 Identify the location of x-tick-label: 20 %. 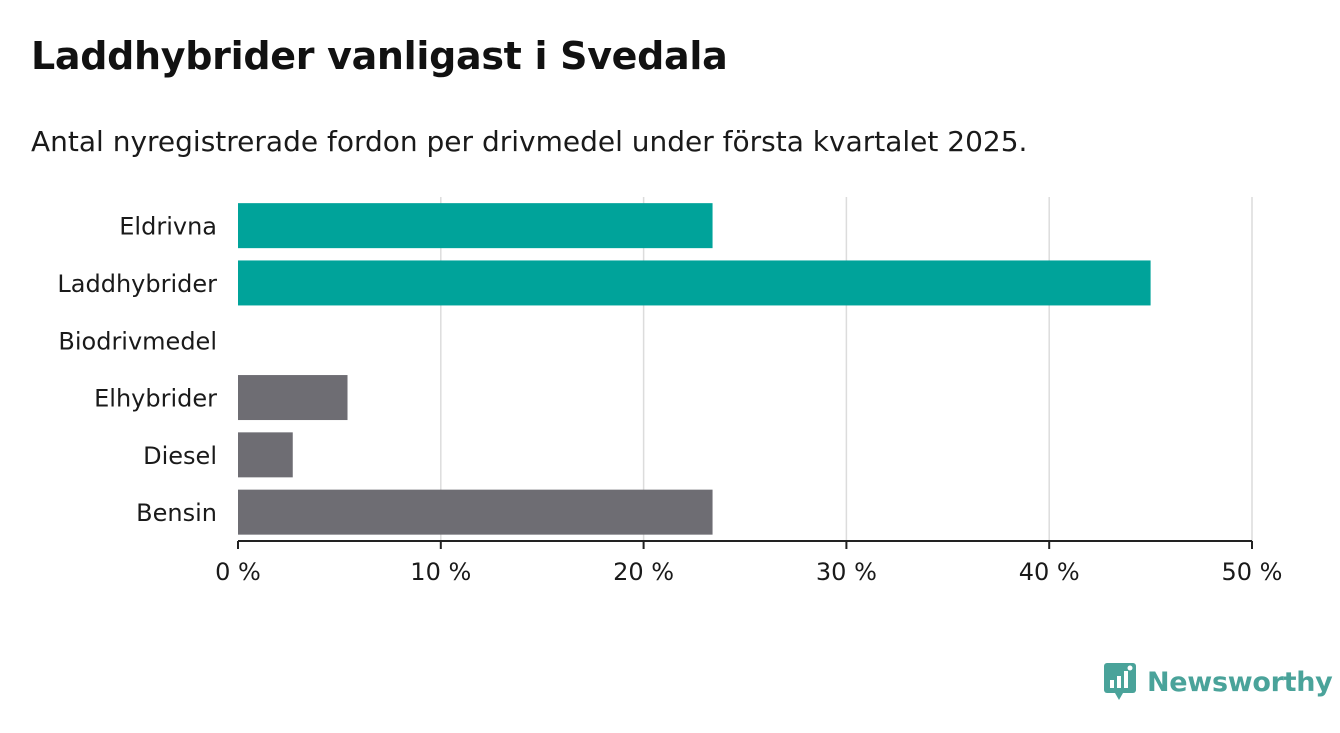
(643, 572).